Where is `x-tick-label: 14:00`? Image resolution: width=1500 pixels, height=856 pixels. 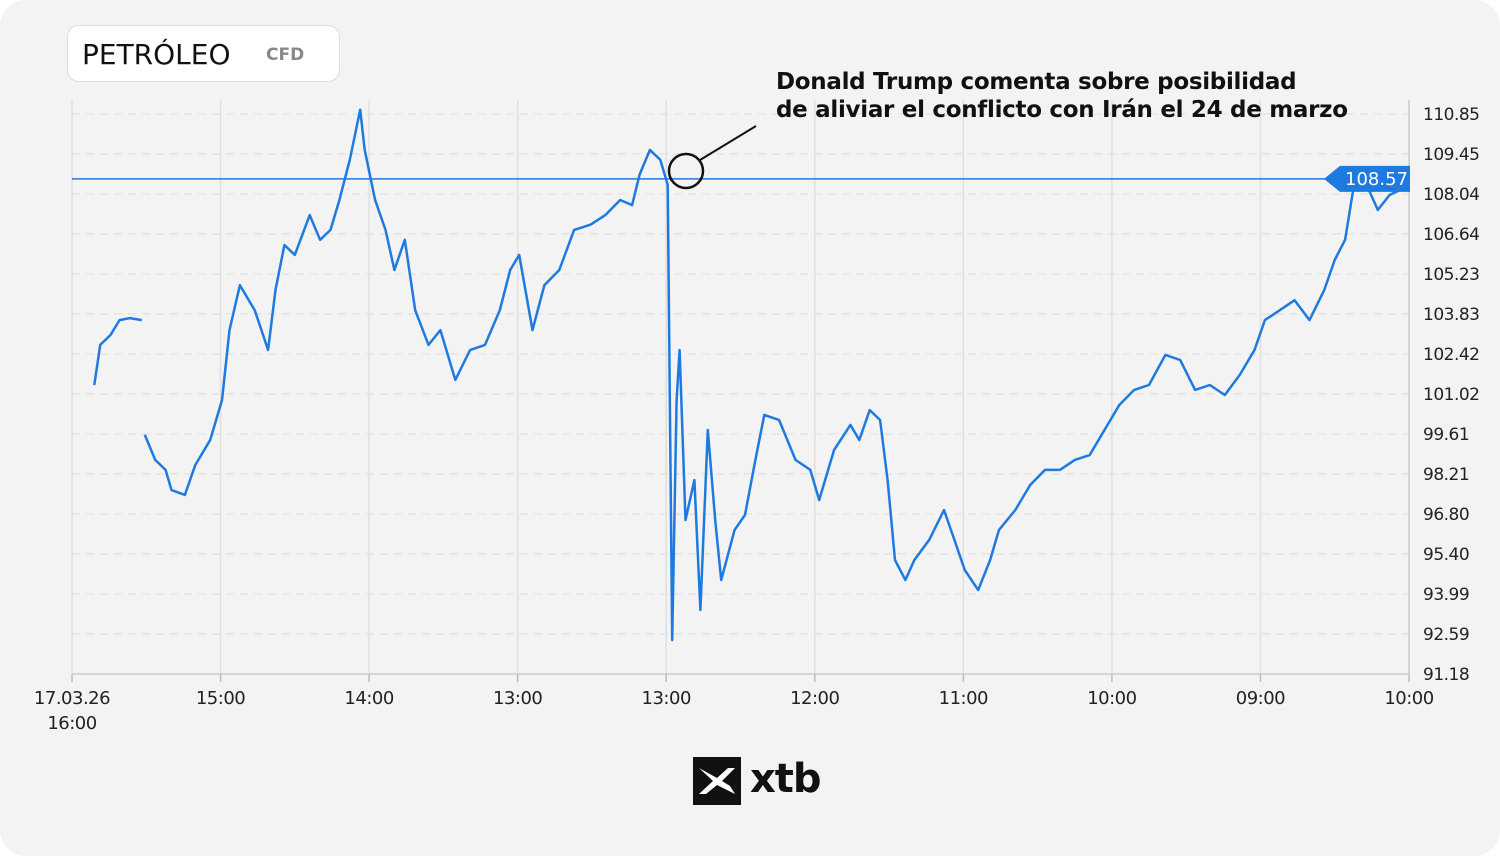
x-tick-label: 14:00 is located at coordinates (369, 698).